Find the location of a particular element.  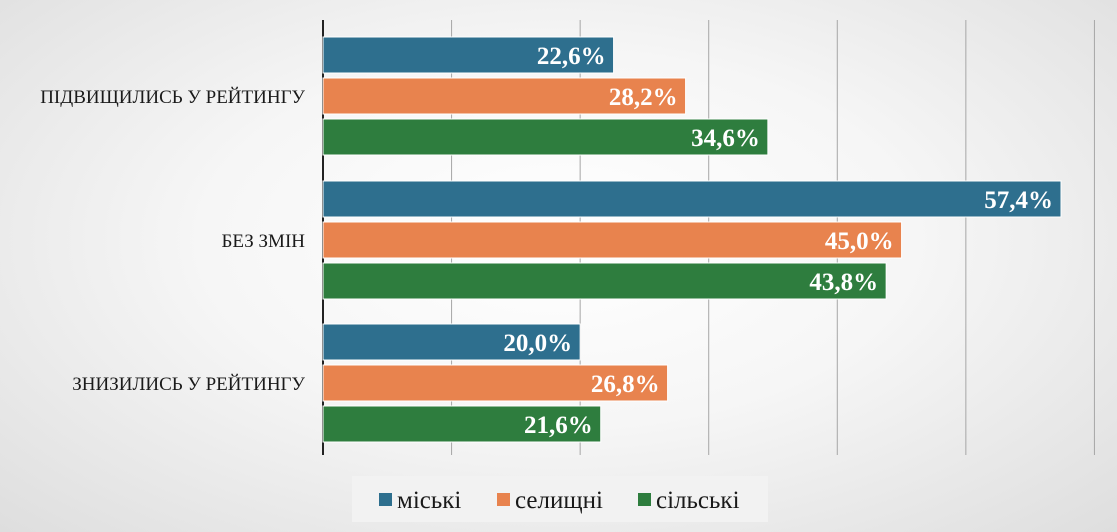

data-label: 21,6% is located at coordinates (558, 425).